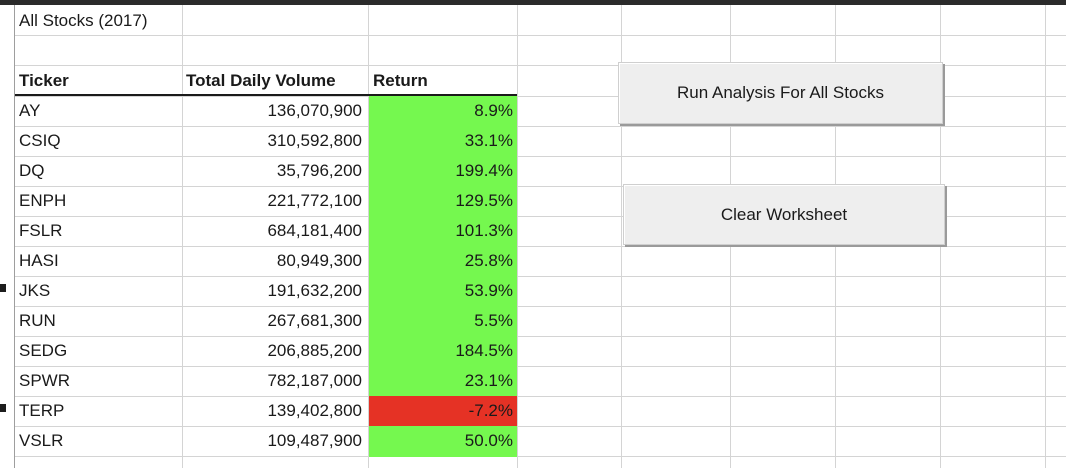 The height and width of the screenshot is (468, 1066). What do you see at coordinates (314, 140) in the screenshot?
I see `volume-cell: 310,592,800` at bounding box center [314, 140].